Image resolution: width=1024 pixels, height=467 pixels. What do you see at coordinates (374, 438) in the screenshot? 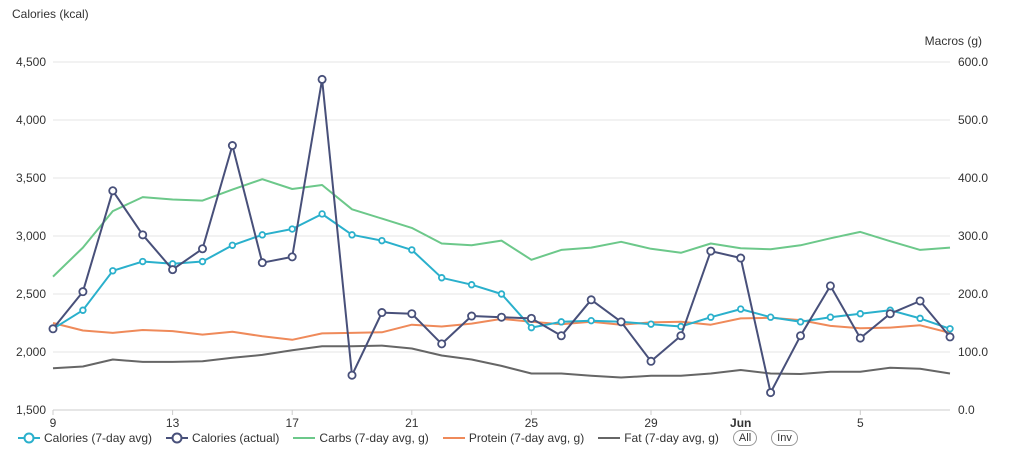
I see `legend-label-carbs: Carbs (7-day avg, g)` at bounding box center [374, 438].